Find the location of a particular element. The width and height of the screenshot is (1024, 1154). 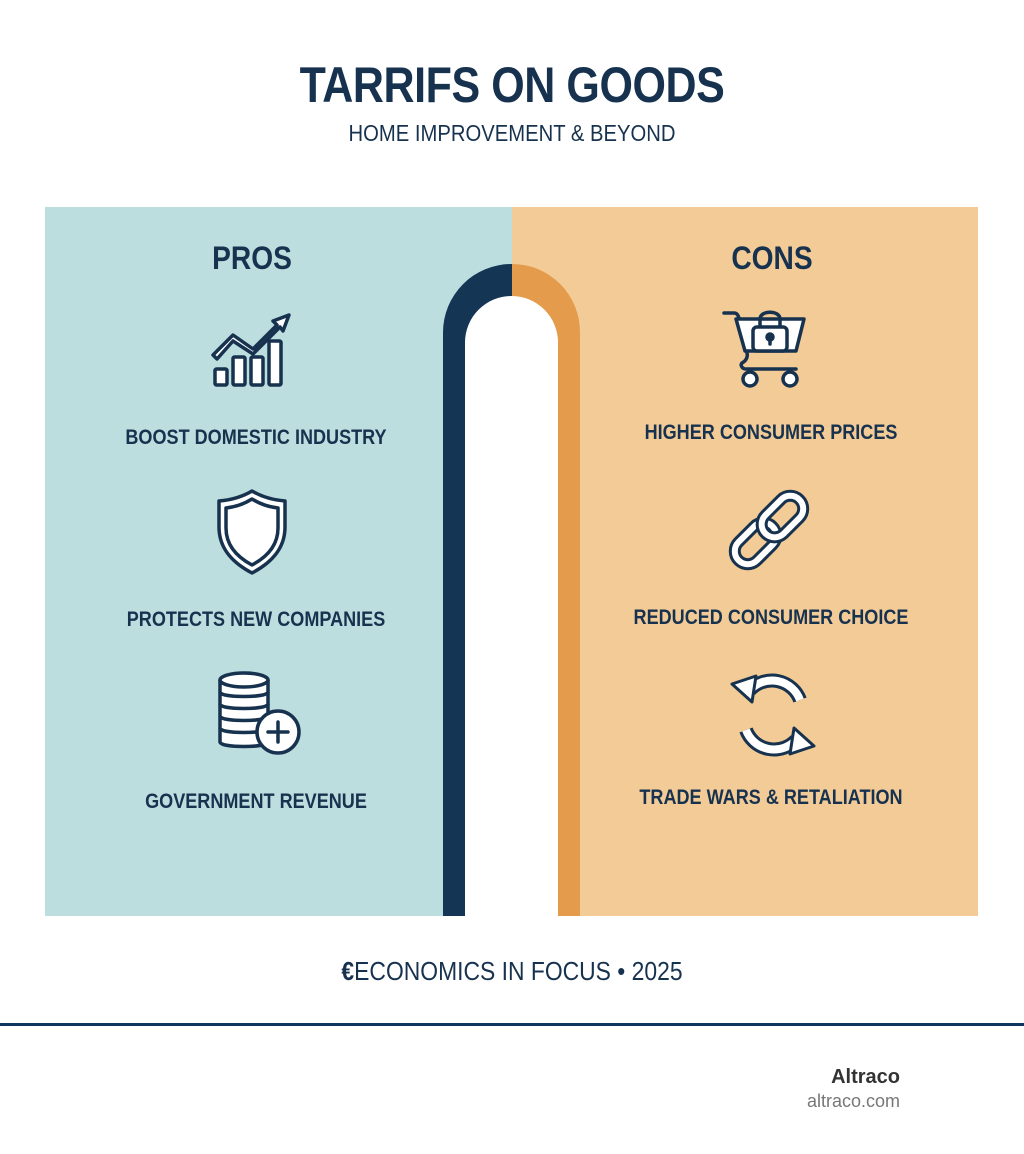

pros-item-label: PROTECTS NEW COMPANIES is located at coordinates (256, 619).